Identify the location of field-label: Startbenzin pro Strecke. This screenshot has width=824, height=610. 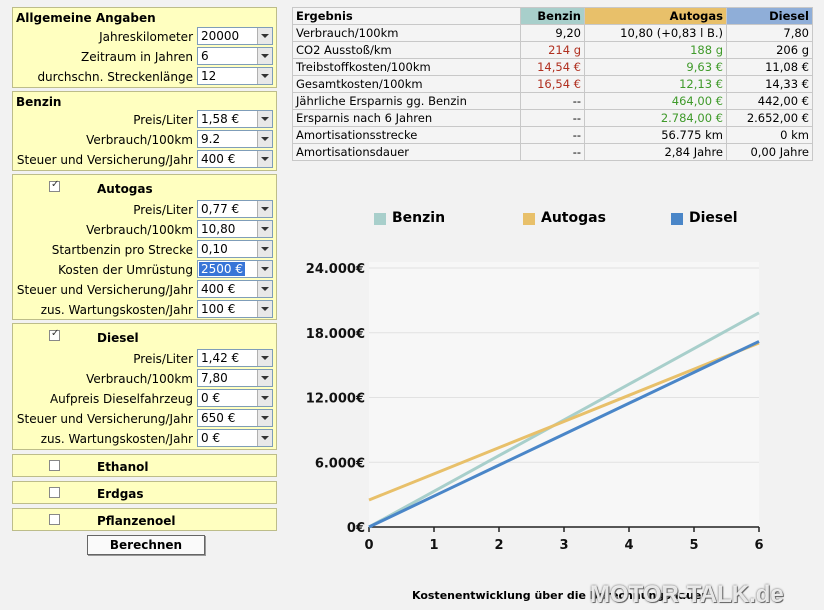
(122, 250).